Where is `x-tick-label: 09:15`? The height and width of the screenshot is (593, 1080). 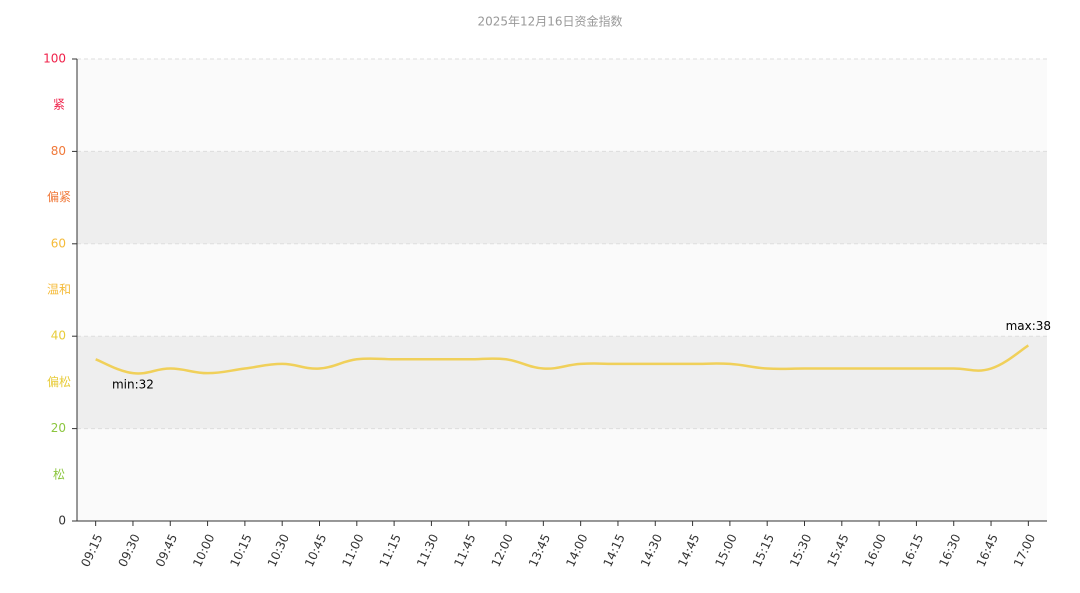 x-tick-label: 09:15 is located at coordinates (91, 550).